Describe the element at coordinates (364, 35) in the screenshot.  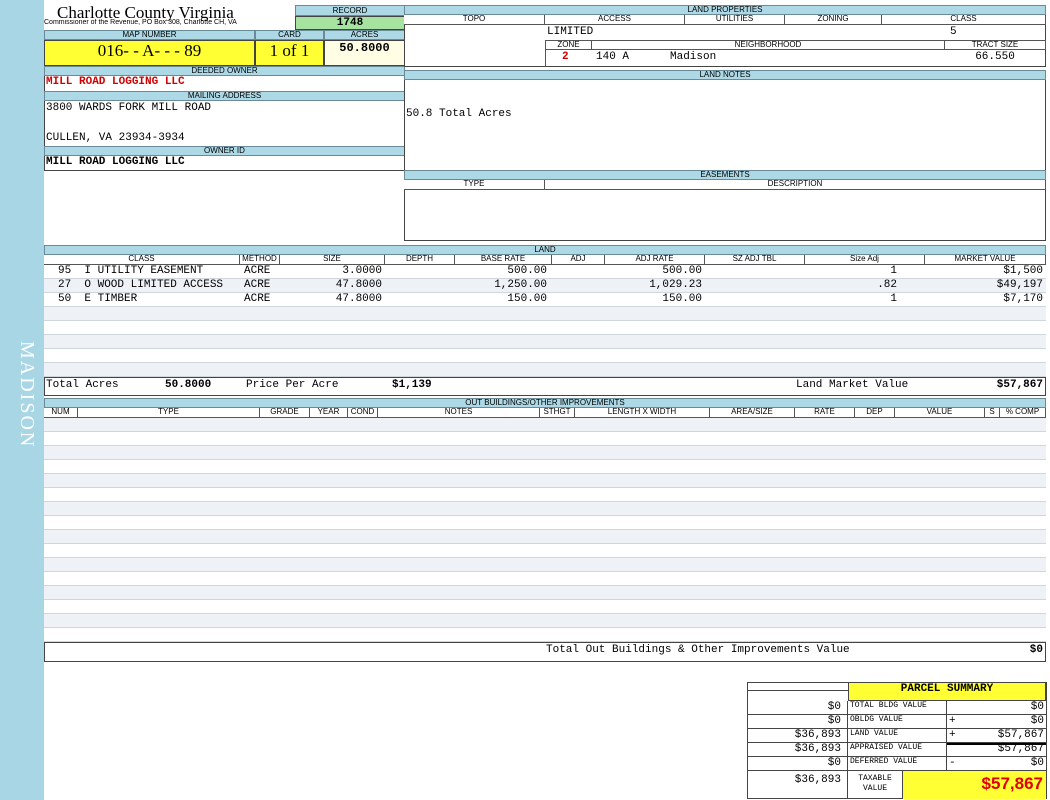
I see `acres-label: ACRES` at that location.